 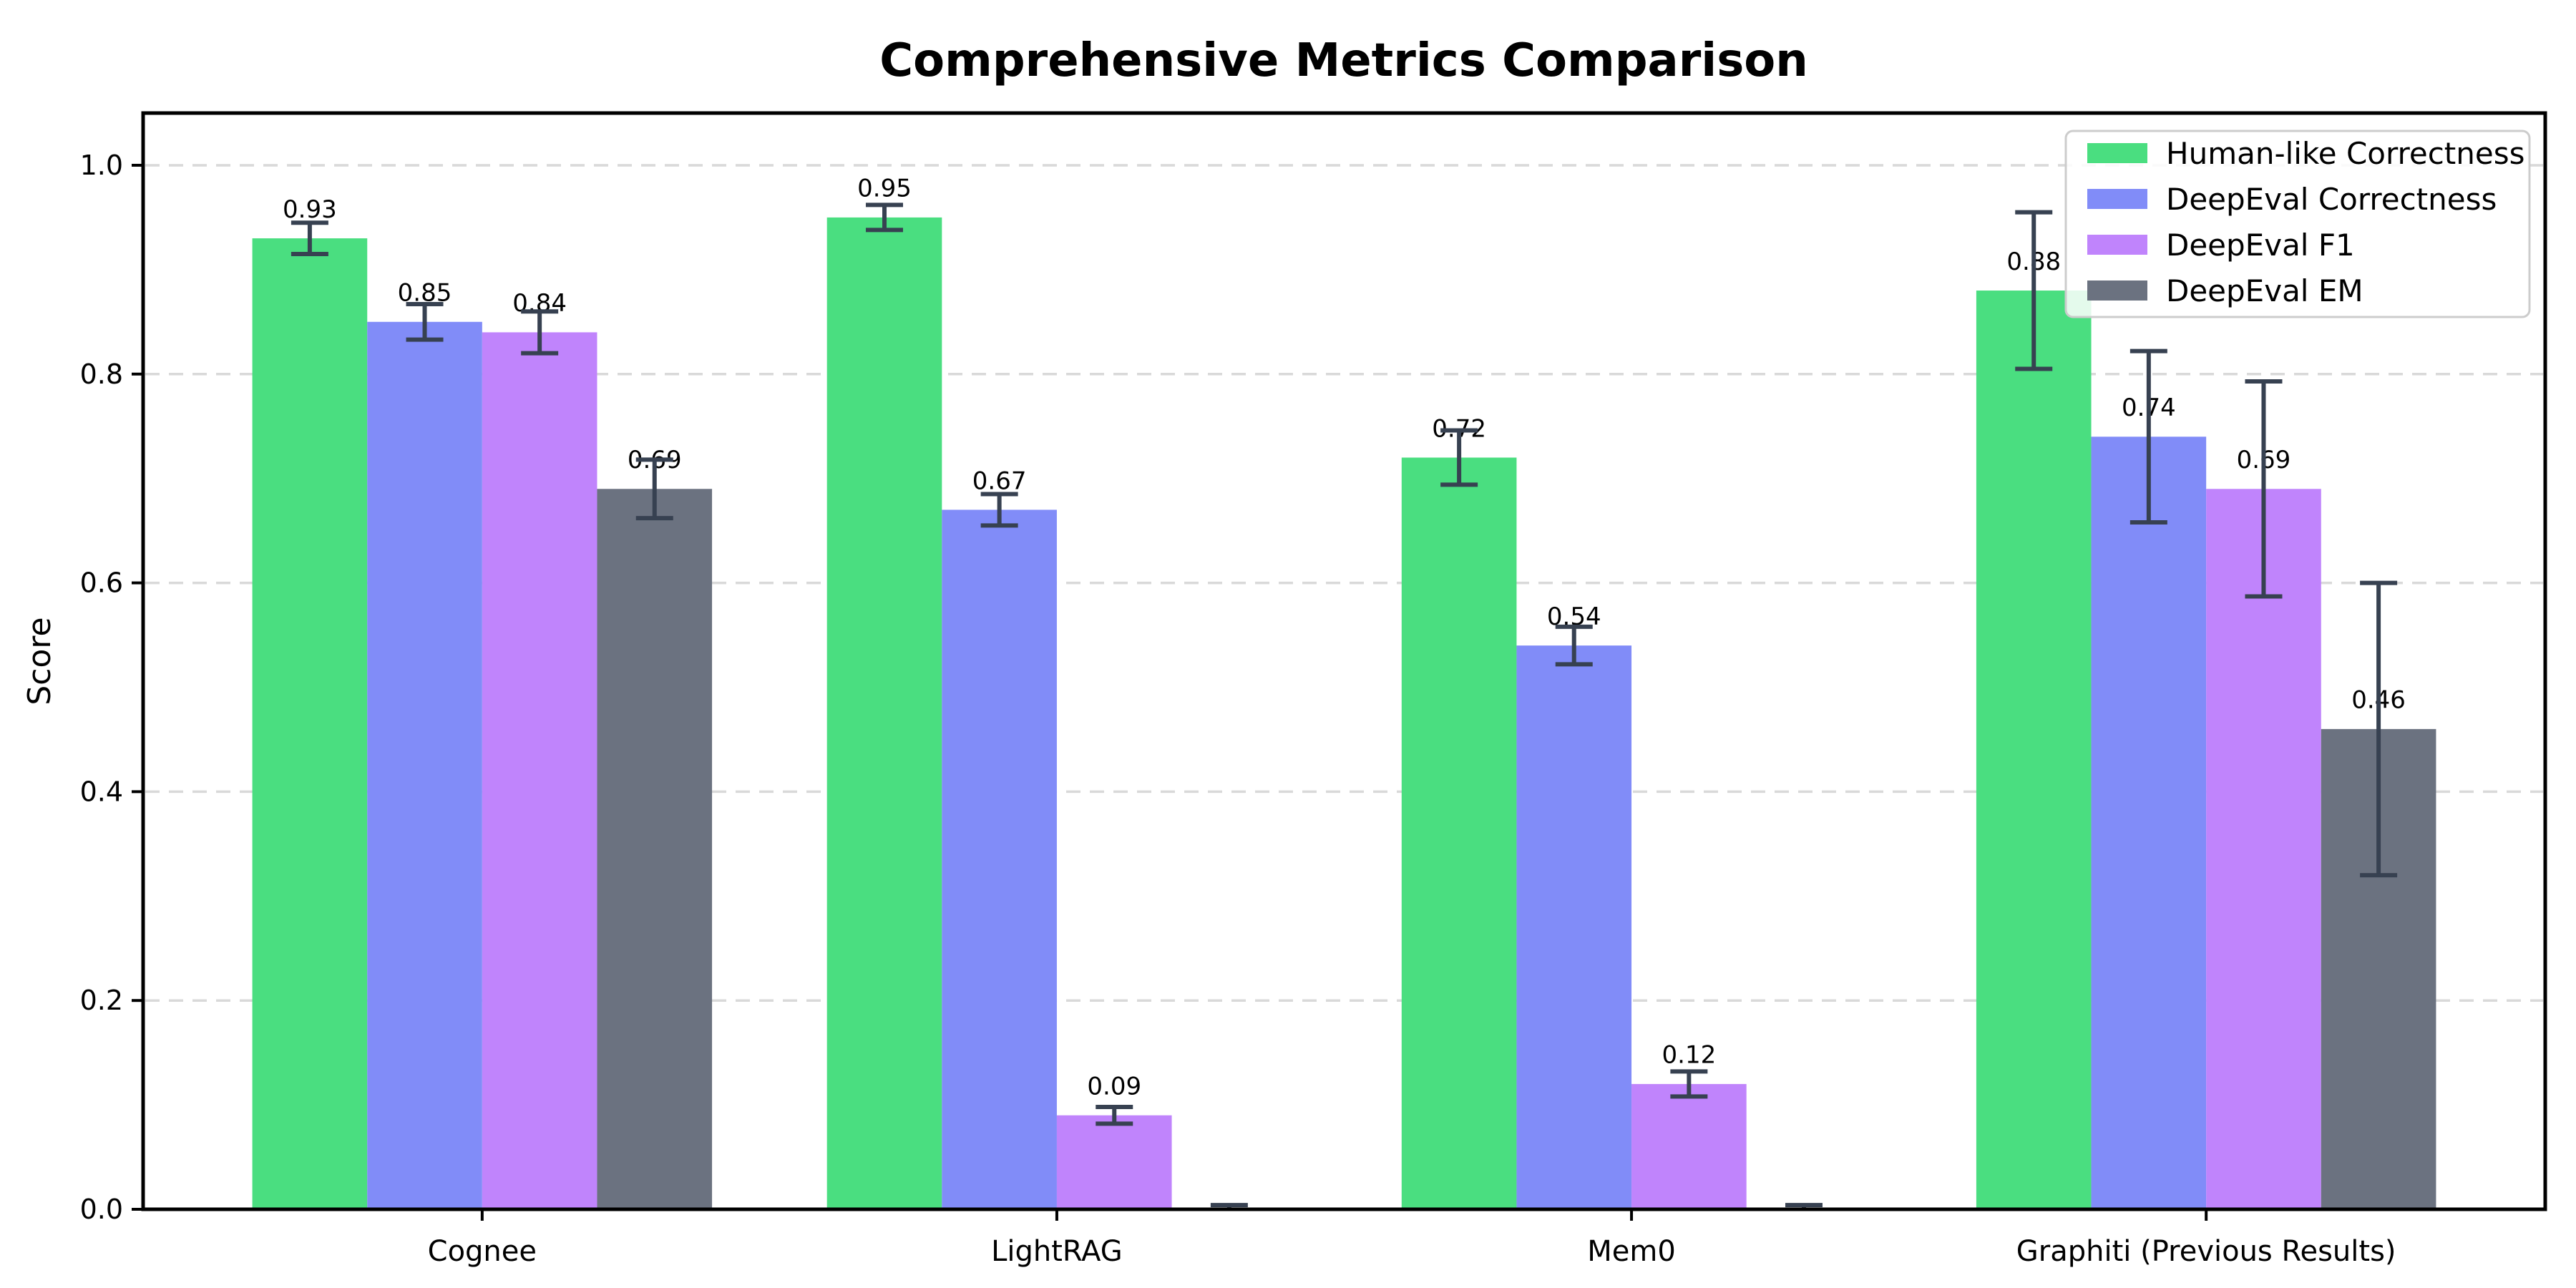 What do you see at coordinates (2331, 199) in the screenshot?
I see `legend-label-deepeval-correctness: DeepEval Correctness` at bounding box center [2331, 199].